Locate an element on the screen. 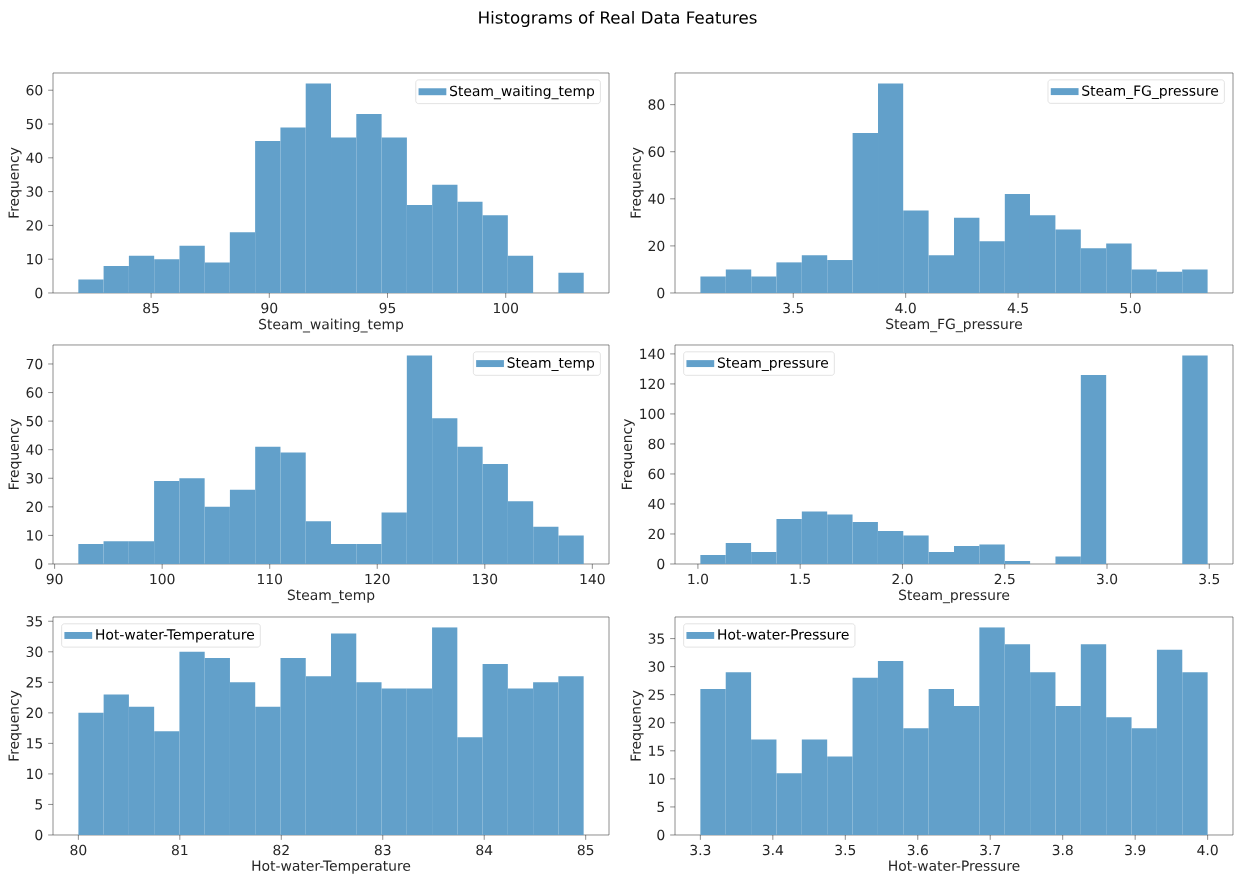  x-tick-label: 1.5 is located at coordinates (800, 579).